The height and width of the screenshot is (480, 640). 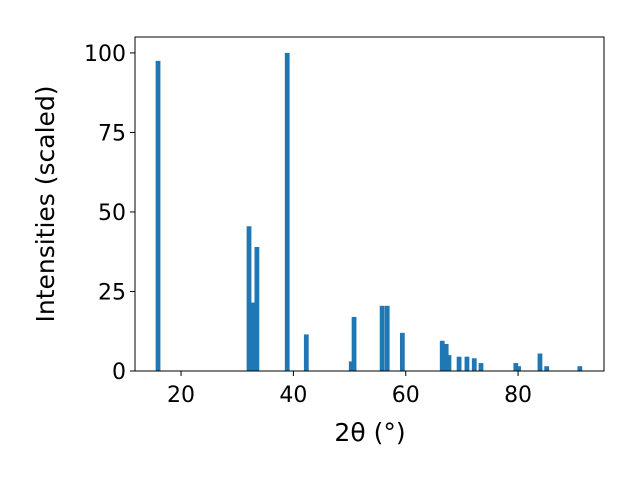 What do you see at coordinates (406, 395) in the screenshot?
I see `x-tick-label: 60` at bounding box center [406, 395].